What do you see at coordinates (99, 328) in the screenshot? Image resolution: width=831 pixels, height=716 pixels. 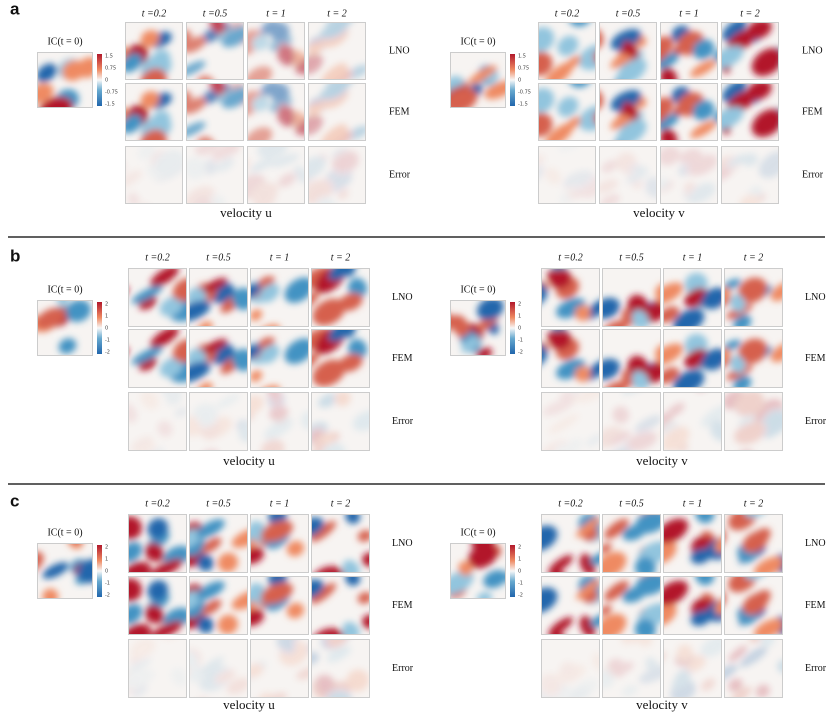 I see `colorbar` at bounding box center [99, 328].